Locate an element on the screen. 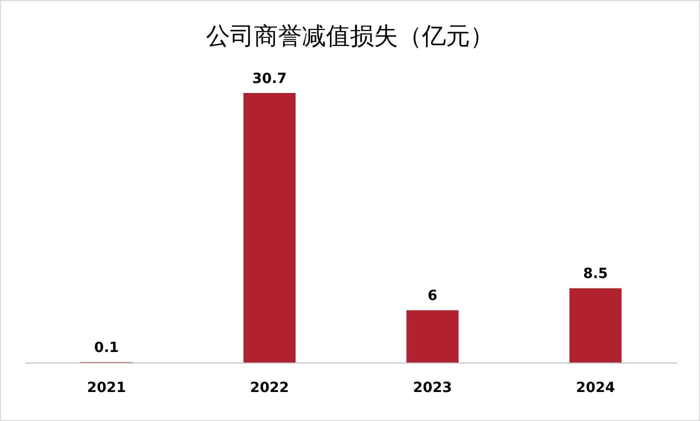 The width and height of the screenshot is (700, 421). x-tick-label: 2023 is located at coordinates (432, 388).